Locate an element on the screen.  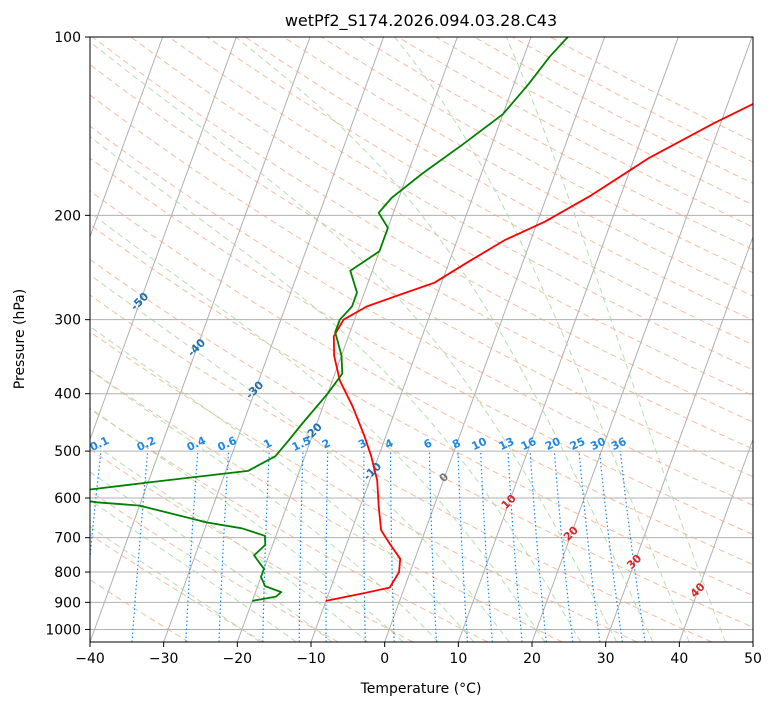
y-axis-title: Pressure (hPa) is located at coordinates (20, 339).